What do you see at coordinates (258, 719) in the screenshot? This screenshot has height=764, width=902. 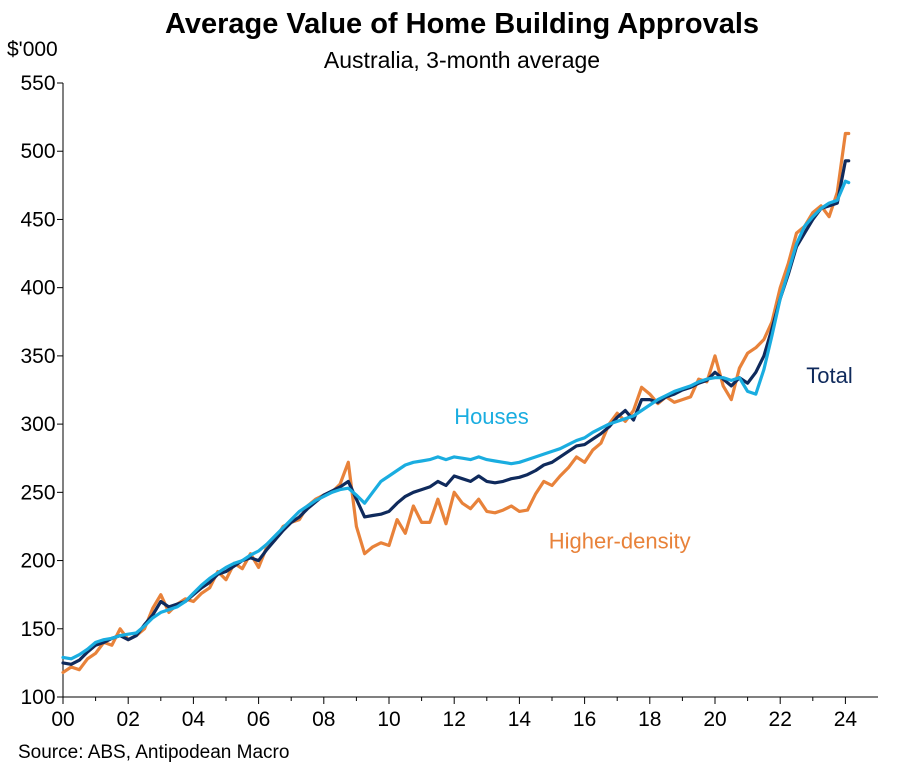 I see `x-tick-label: 06` at bounding box center [258, 719].